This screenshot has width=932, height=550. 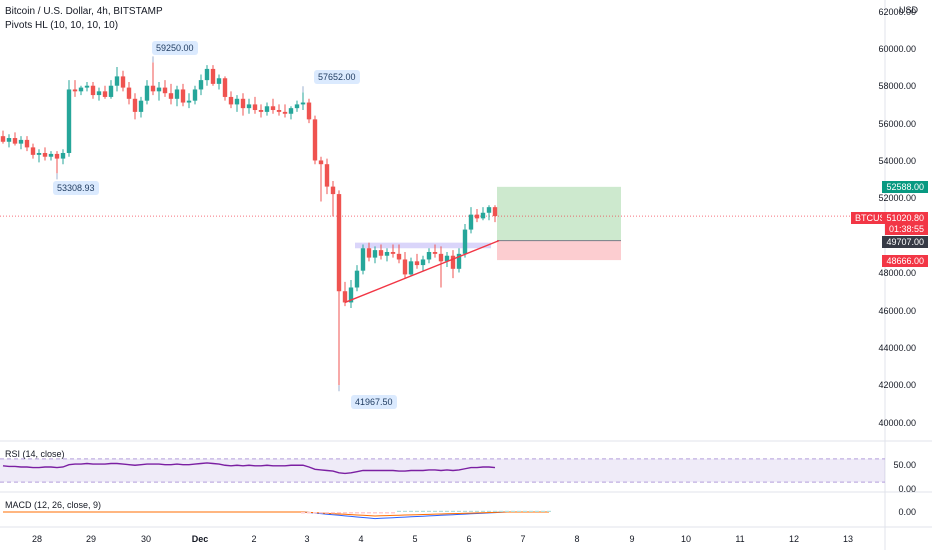 I want to click on rsi-axis-label: 50.00, so click(x=904, y=465).